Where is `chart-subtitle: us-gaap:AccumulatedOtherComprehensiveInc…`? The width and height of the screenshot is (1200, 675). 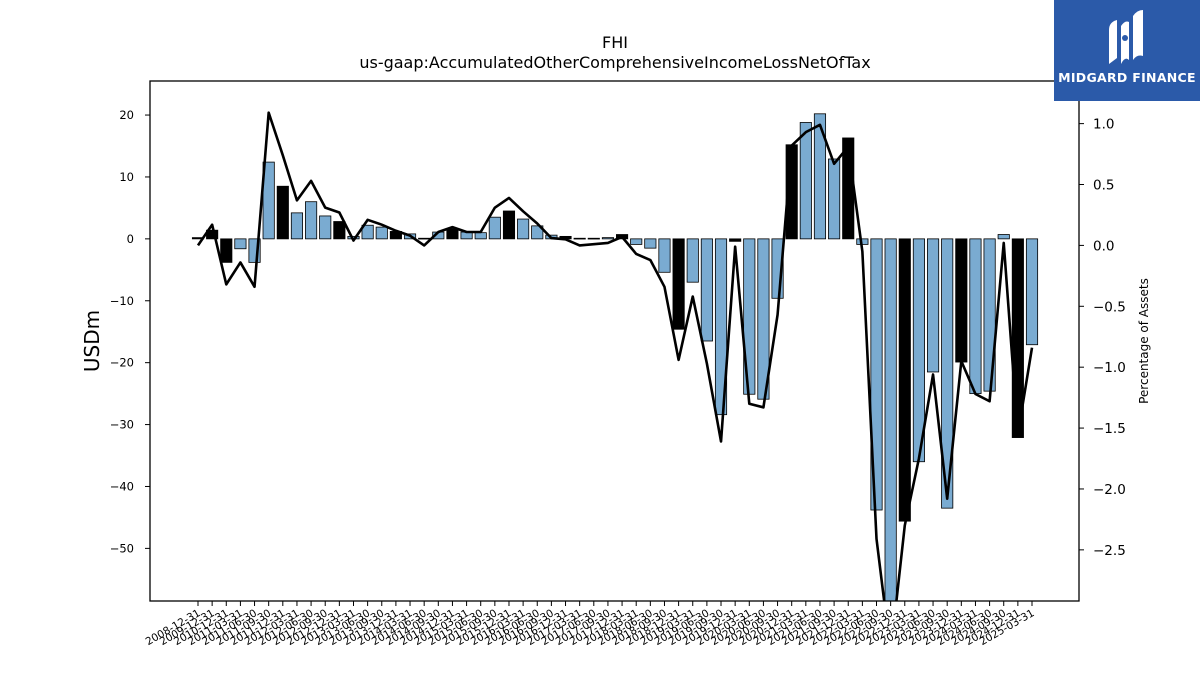
chart-subtitle: us-gaap:AccumulatedOtherComprehensiveInc… is located at coordinates (614, 62).